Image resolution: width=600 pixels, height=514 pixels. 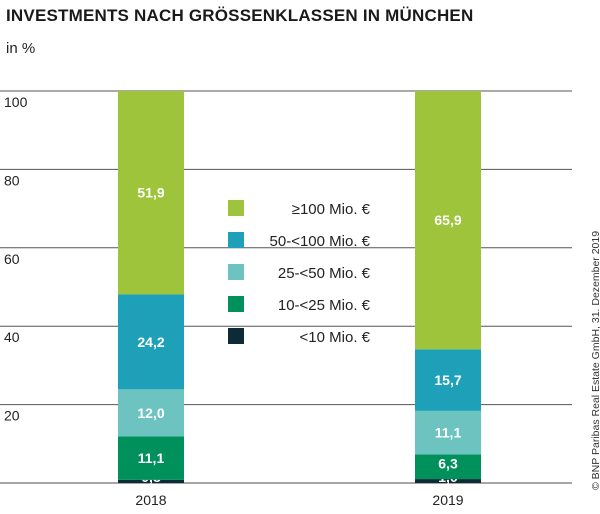 I want to click on data-label: 24,2, so click(x=150, y=342).